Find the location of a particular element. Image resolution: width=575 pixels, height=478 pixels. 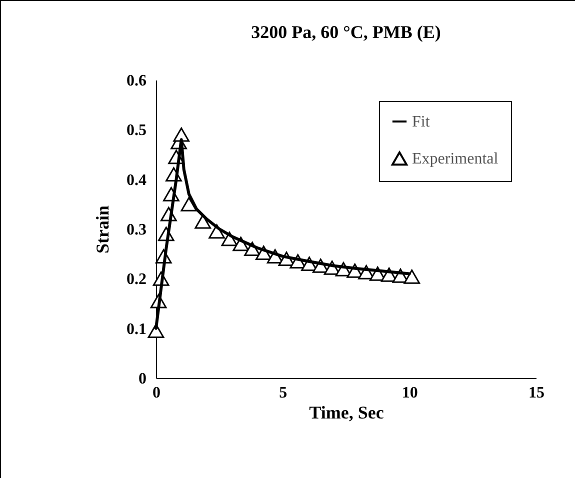

y-tick-label: 0.4 is located at coordinates (136, 180).